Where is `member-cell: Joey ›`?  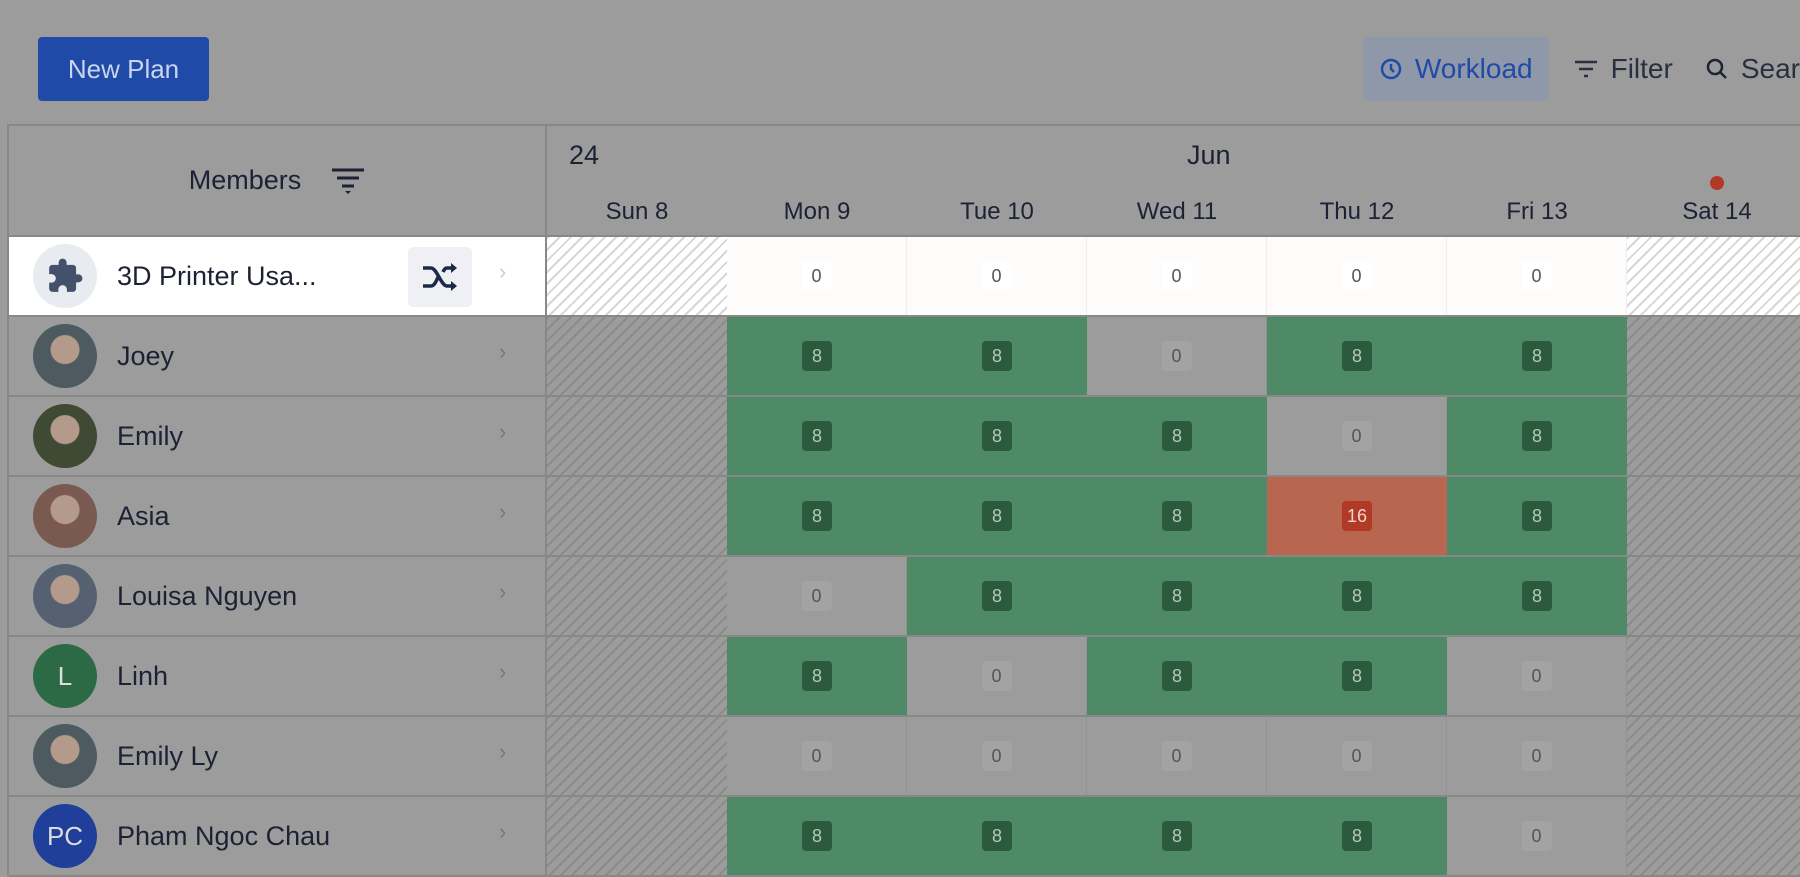
member-cell: Joey › is located at coordinates (278, 356).